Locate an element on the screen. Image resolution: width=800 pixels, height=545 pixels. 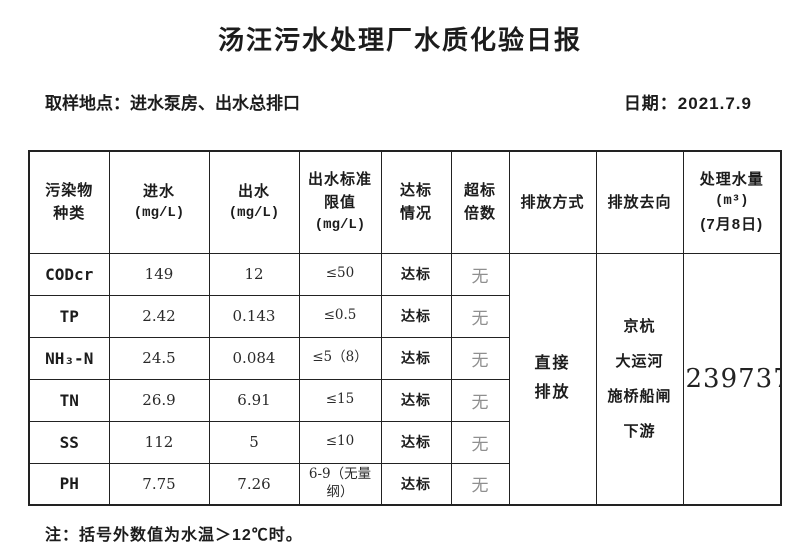
limit-value: ≤5（8） is located at coordinates (340, 358).